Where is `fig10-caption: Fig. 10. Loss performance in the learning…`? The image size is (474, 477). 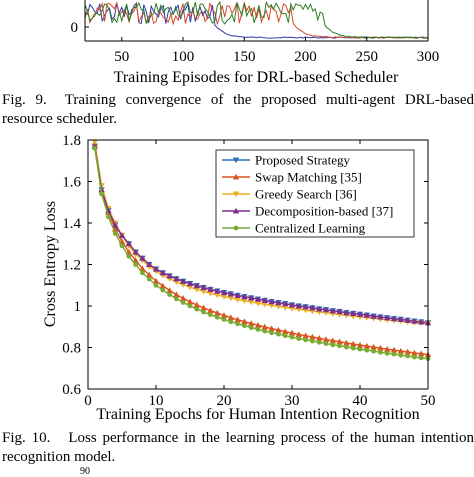
fig10-caption: Fig. 10. Loss performance in the learning… is located at coordinates (238, 448).